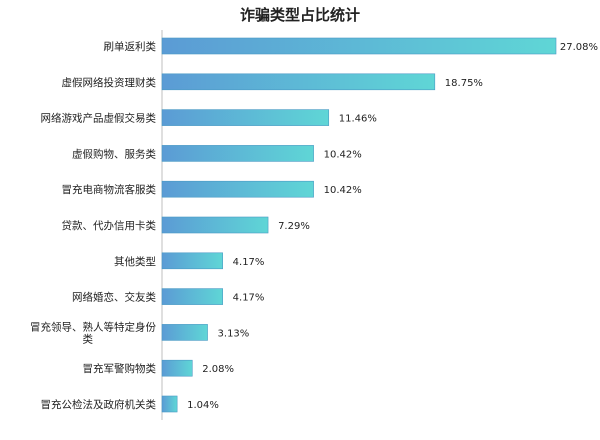 Image resolution: width=600 pixels, height=440 pixels. What do you see at coordinates (218, 369) in the screenshot?
I see `value-label-9: 2.08%` at bounding box center [218, 369].